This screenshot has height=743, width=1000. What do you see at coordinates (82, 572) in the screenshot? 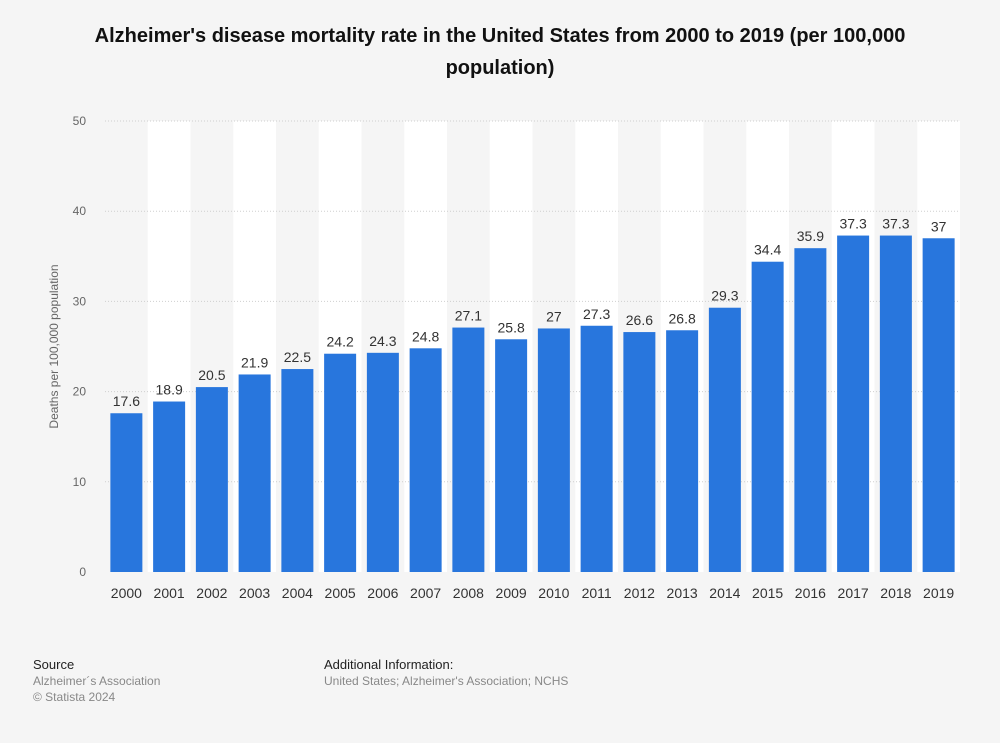
I see `y-tick-label: 0` at bounding box center [82, 572].